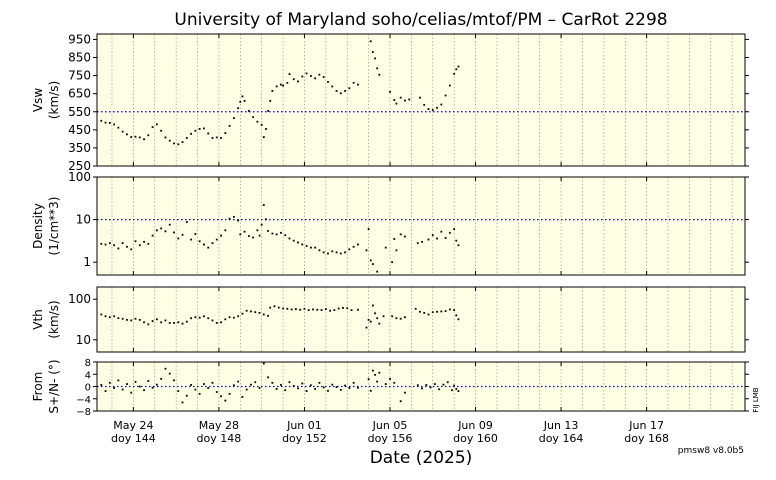  What do you see at coordinates (79, 299) in the screenshot?
I see `y-tick-label: 100` at bounding box center [79, 299].